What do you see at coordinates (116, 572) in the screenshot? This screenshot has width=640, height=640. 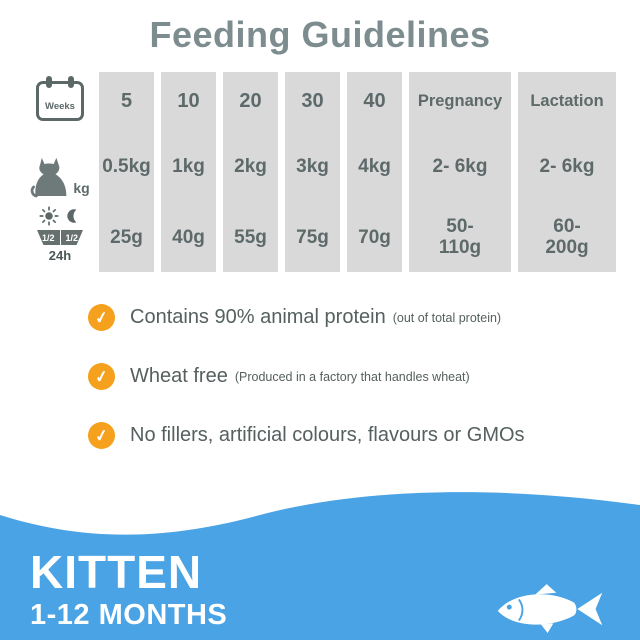 I see `product-name: KITTEN` at bounding box center [116, 572].